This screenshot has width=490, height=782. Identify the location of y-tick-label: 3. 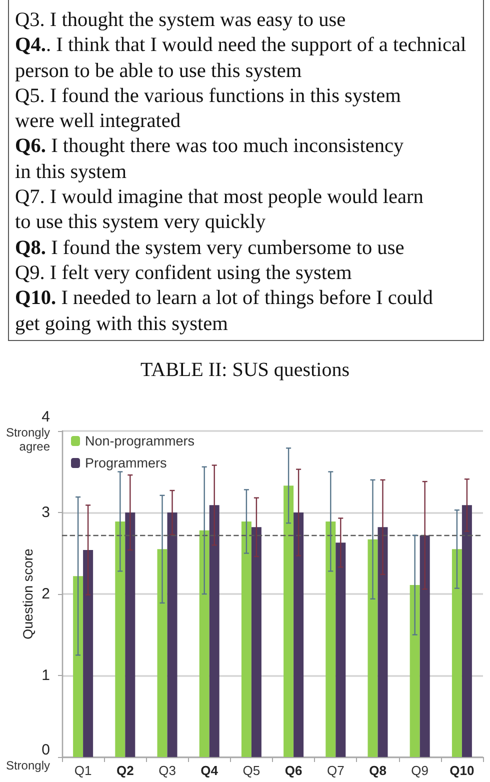
(46, 512).